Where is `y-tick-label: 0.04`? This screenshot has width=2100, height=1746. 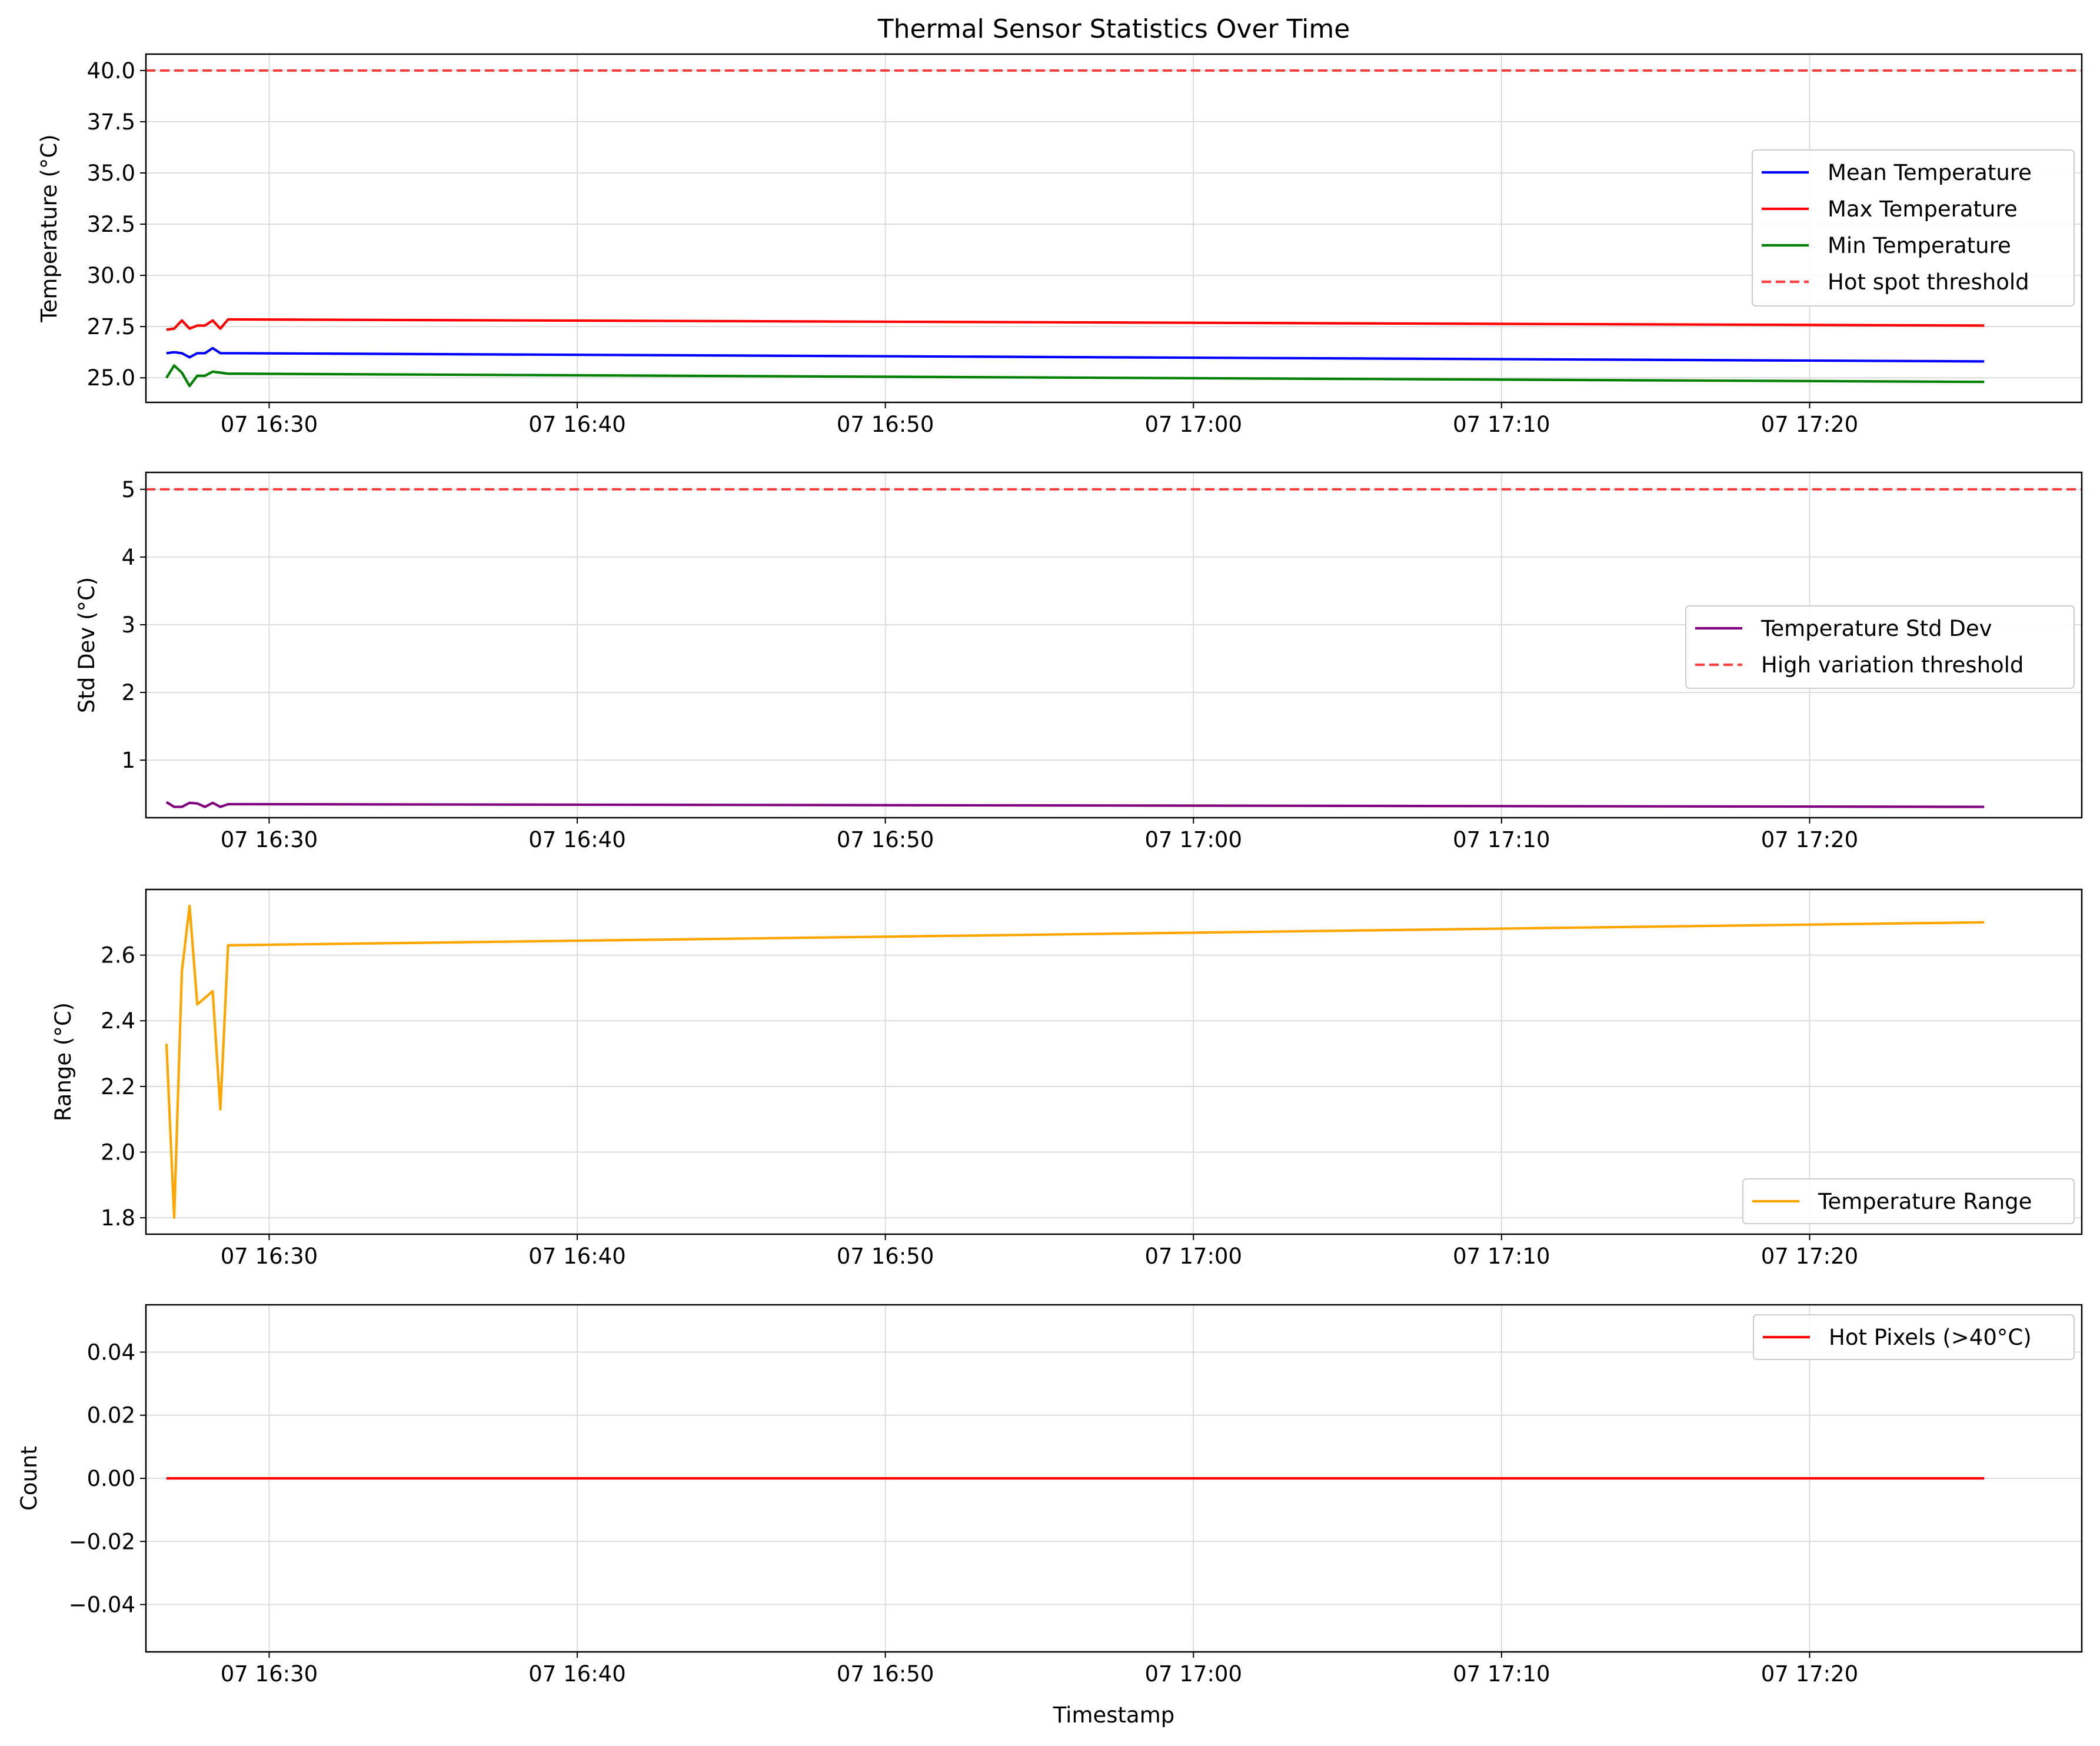 y-tick-label: 0.04 is located at coordinates (111, 1352).